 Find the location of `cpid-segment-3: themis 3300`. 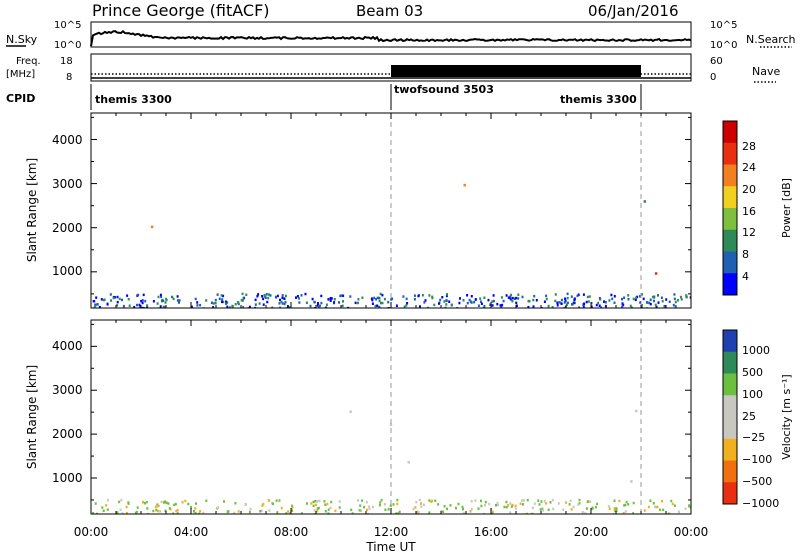

cpid-segment-3: themis 3300 is located at coordinates (598, 99).